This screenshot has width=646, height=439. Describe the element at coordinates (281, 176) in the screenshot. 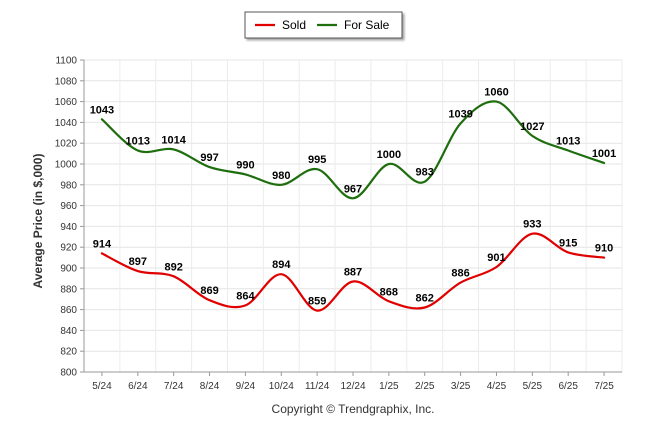

I see `data-label-for-sale: 980` at that location.